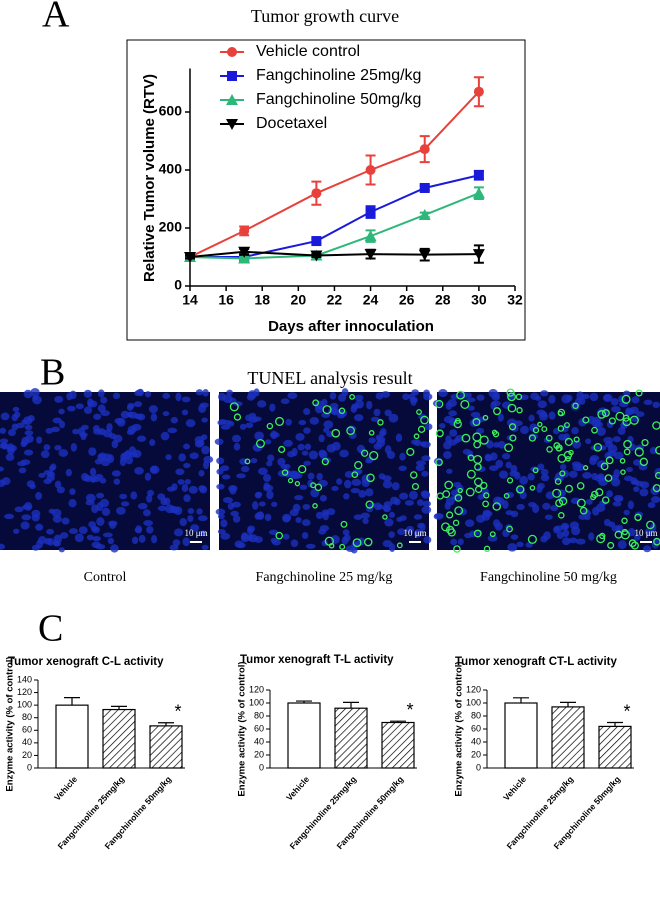 This screenshot has height=899, width=660. I want to click on legend-marker, so click(232, 124).